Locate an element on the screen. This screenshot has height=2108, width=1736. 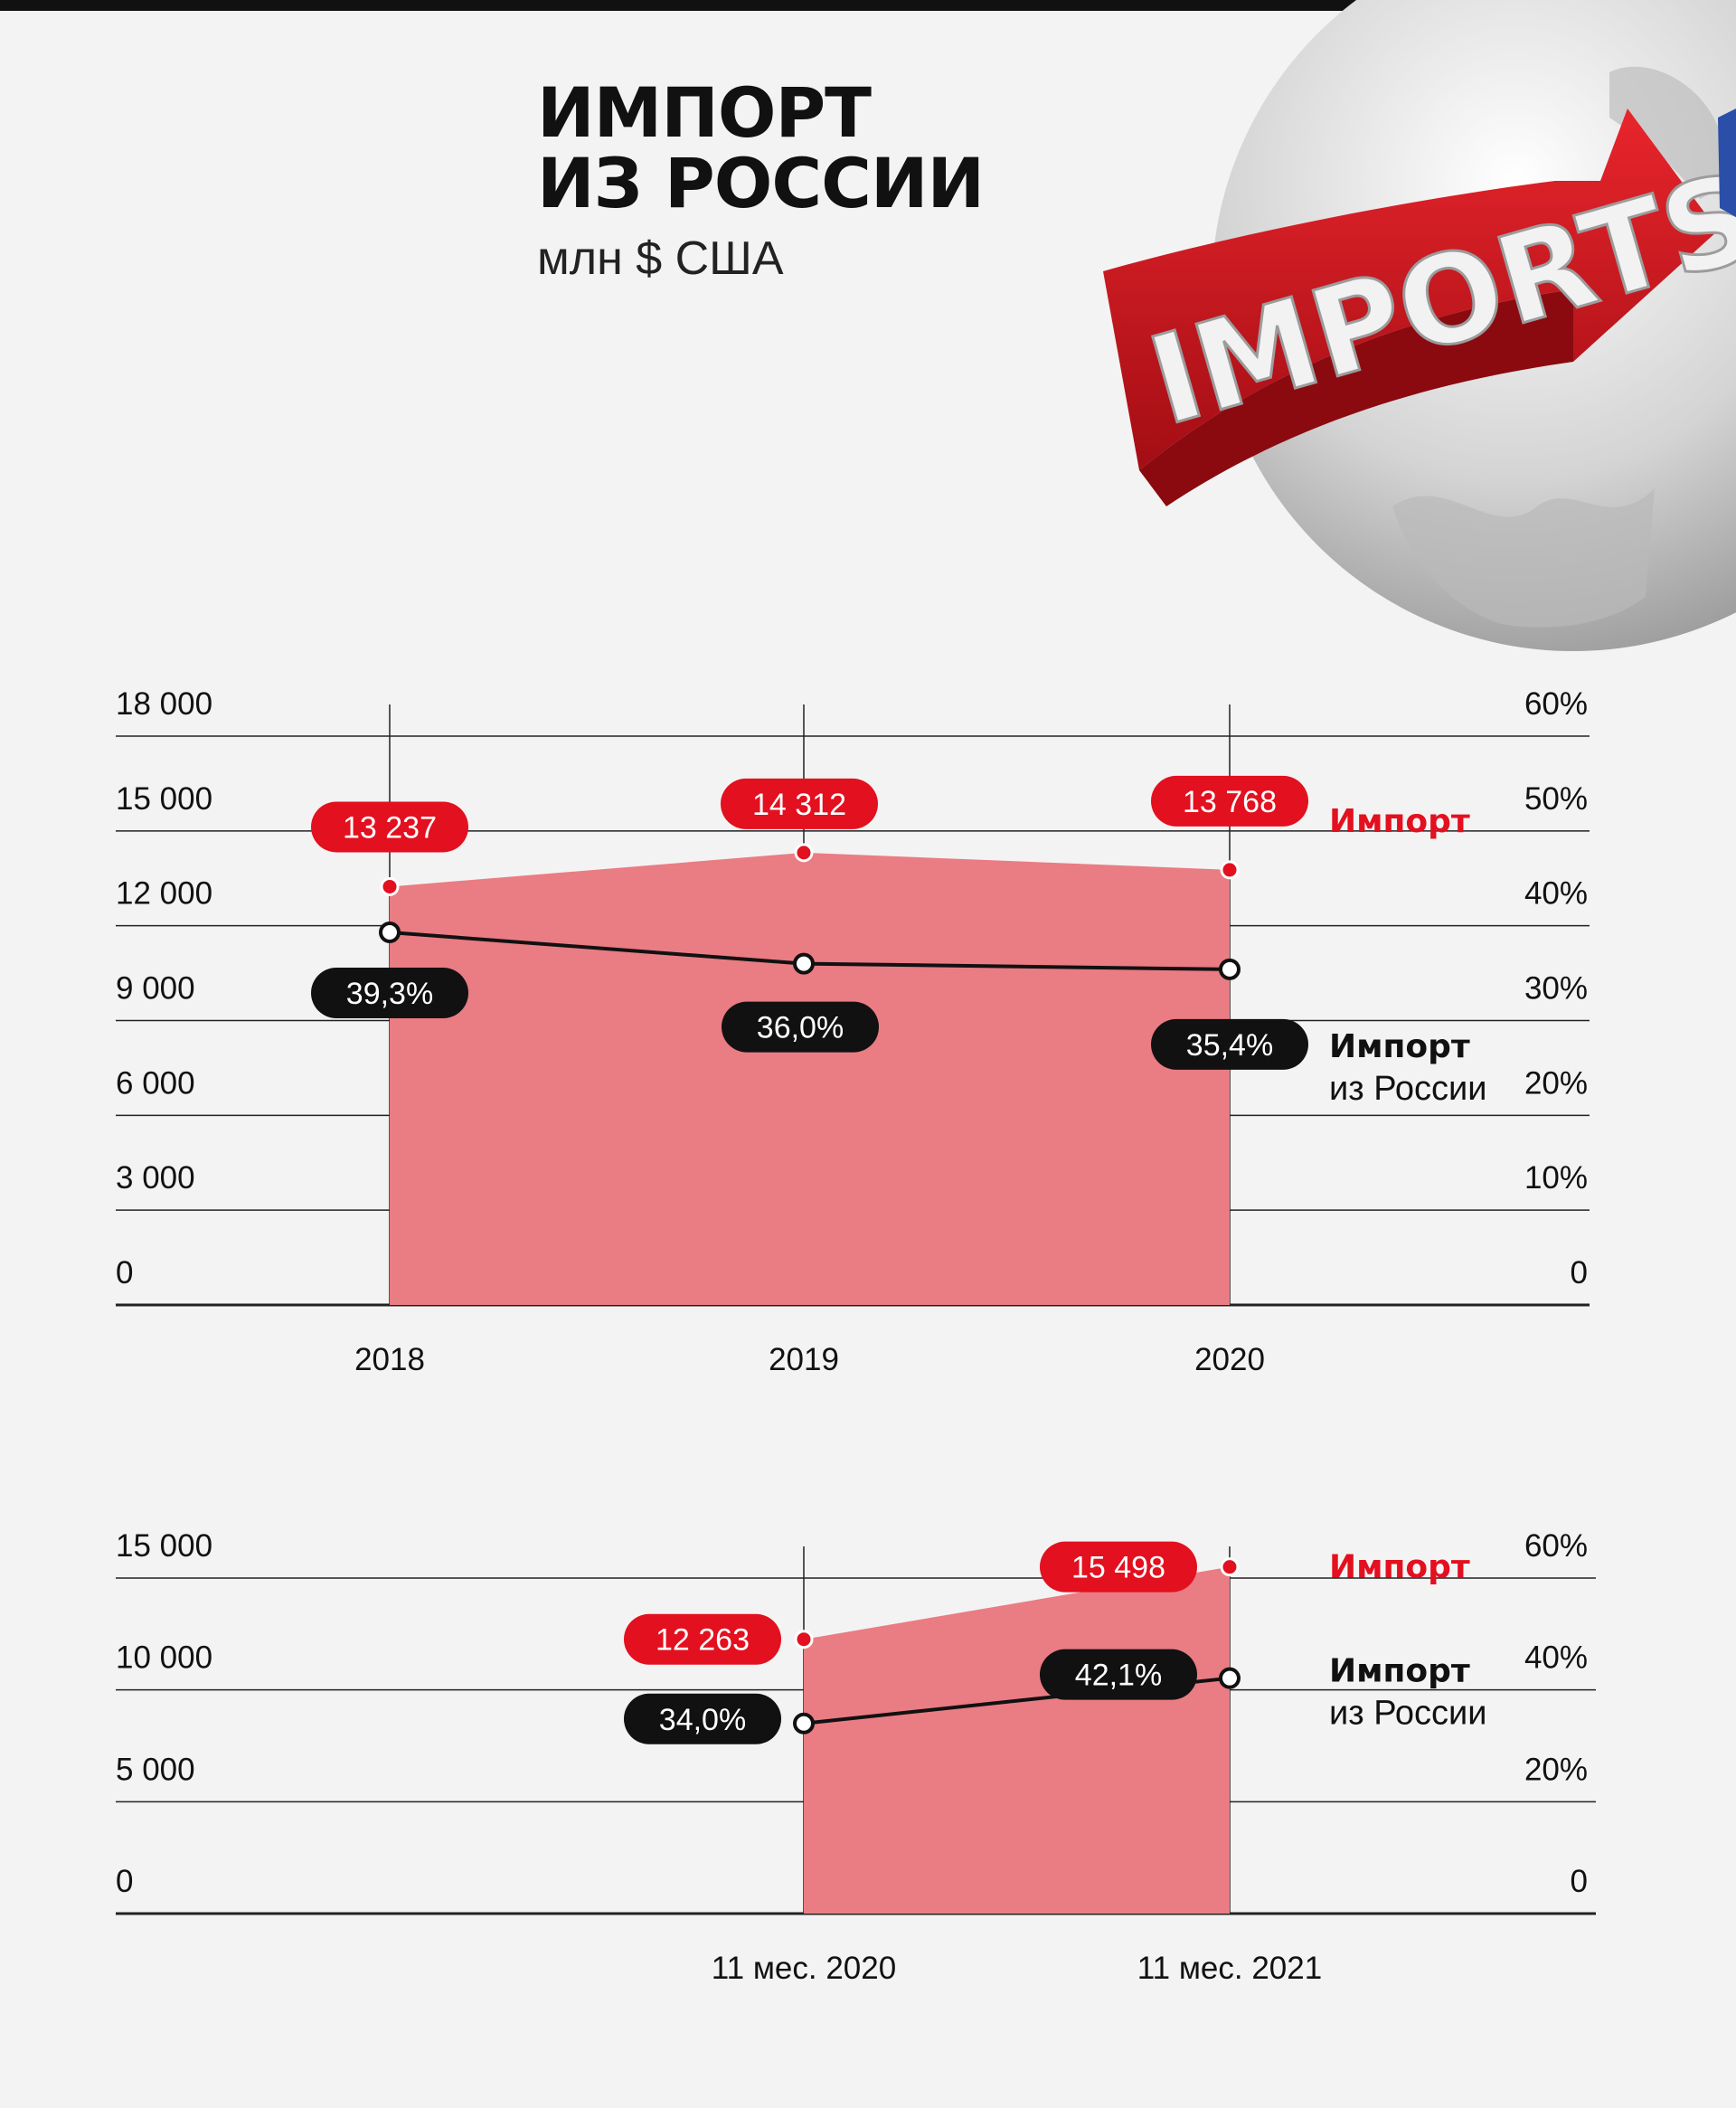
chart-title-line2: ИЗ РОССИИ is located at coordinates (761, 183).